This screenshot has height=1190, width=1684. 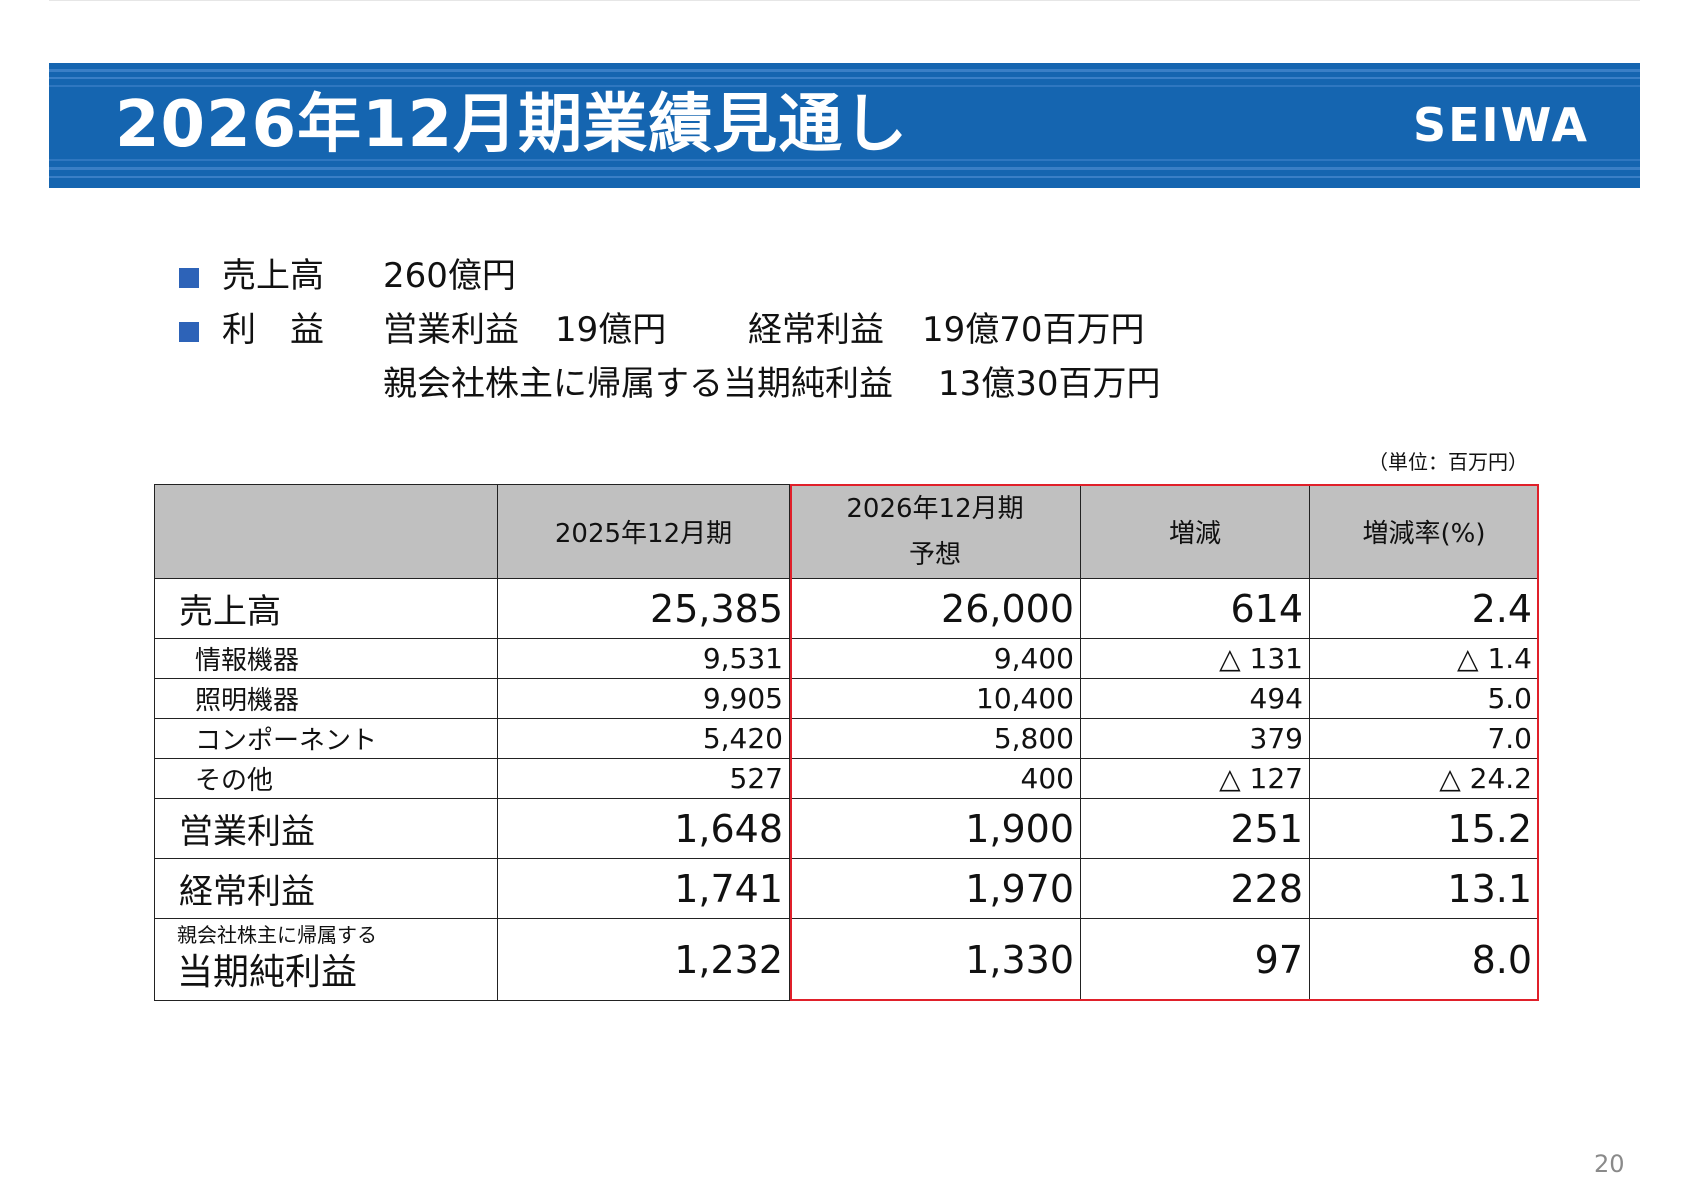 I want to click on title-banner: 2026年12月期業績見通し SEIWA, so click(x=844, y=125).